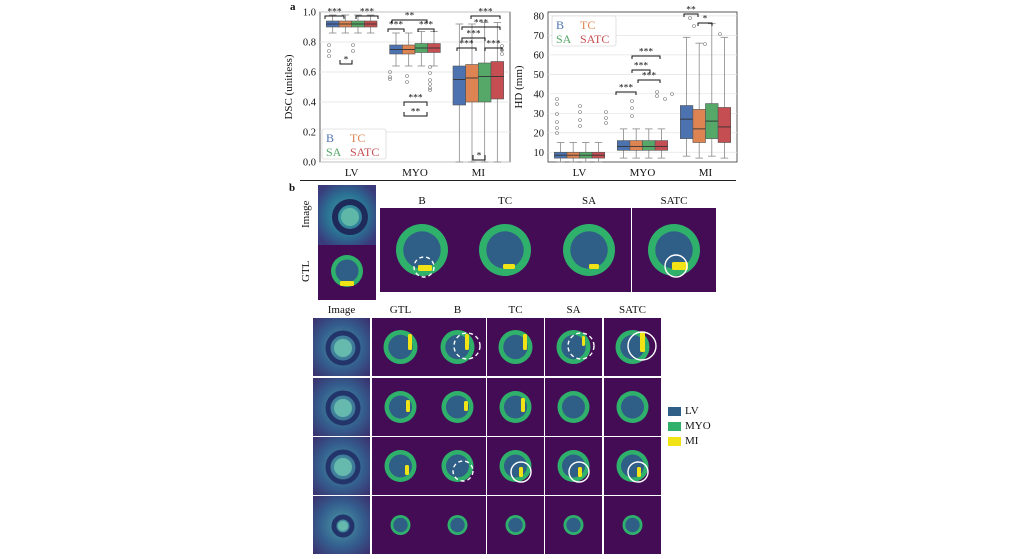 Image resolution: width=1022 pixels, height=559 pixels. What do you see at coordinates (698, 426) in the screenshot?
I see `legend-label: MYO` at bounding box center [698, 426].